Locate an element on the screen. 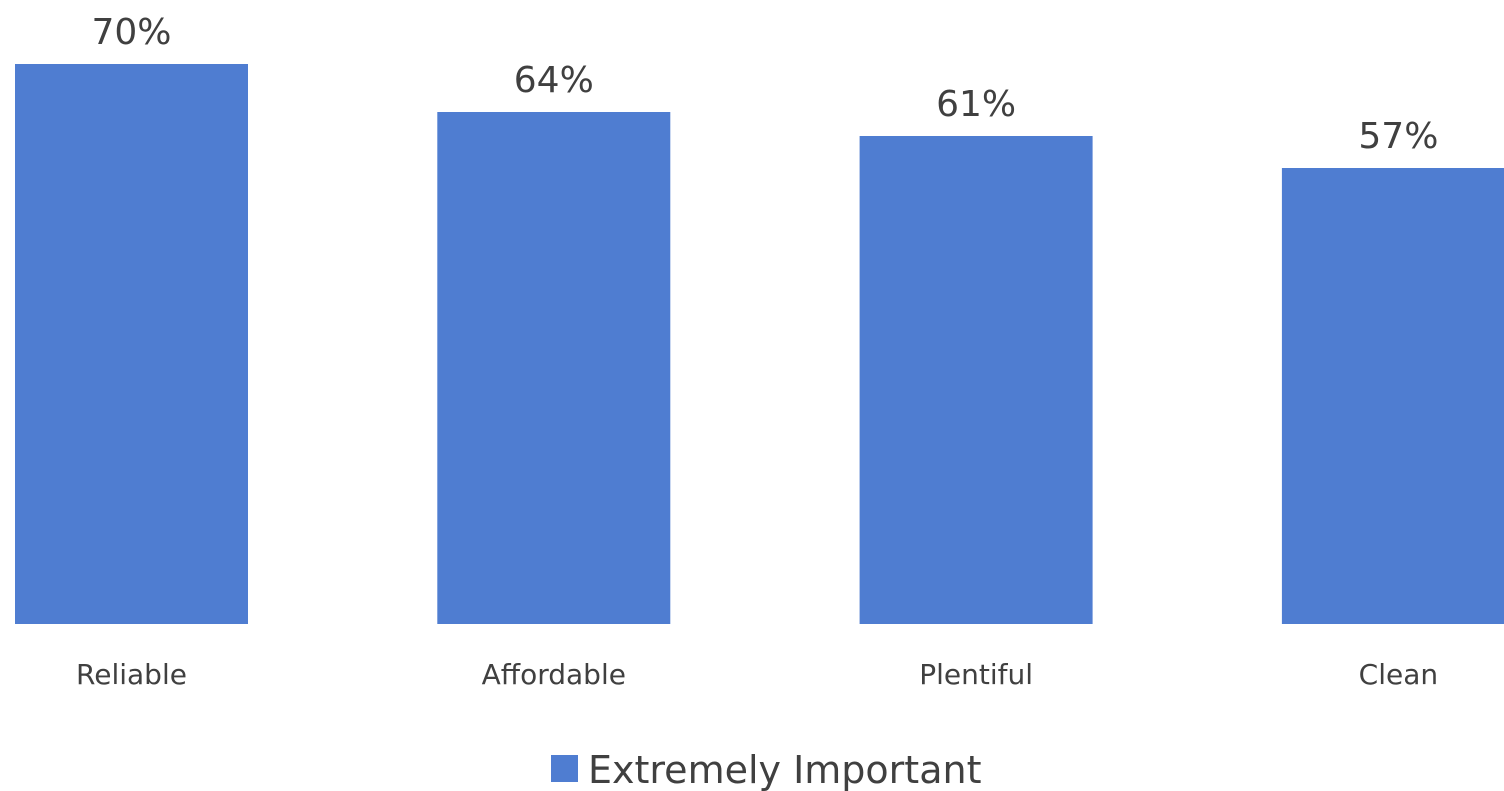 Image resolution: width=1504 pixels, height=791 pixels. bar-clean is located at coordinates (1392, 396).